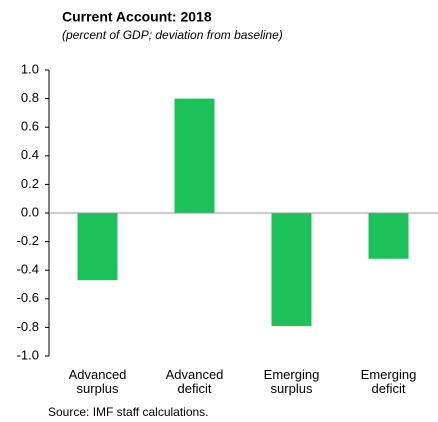 The width and height of the screenshot is (438, 422). Describe the element at coordinates (30, 126) in the screenshot. I see `y-tick-label: 0.6` at that location.